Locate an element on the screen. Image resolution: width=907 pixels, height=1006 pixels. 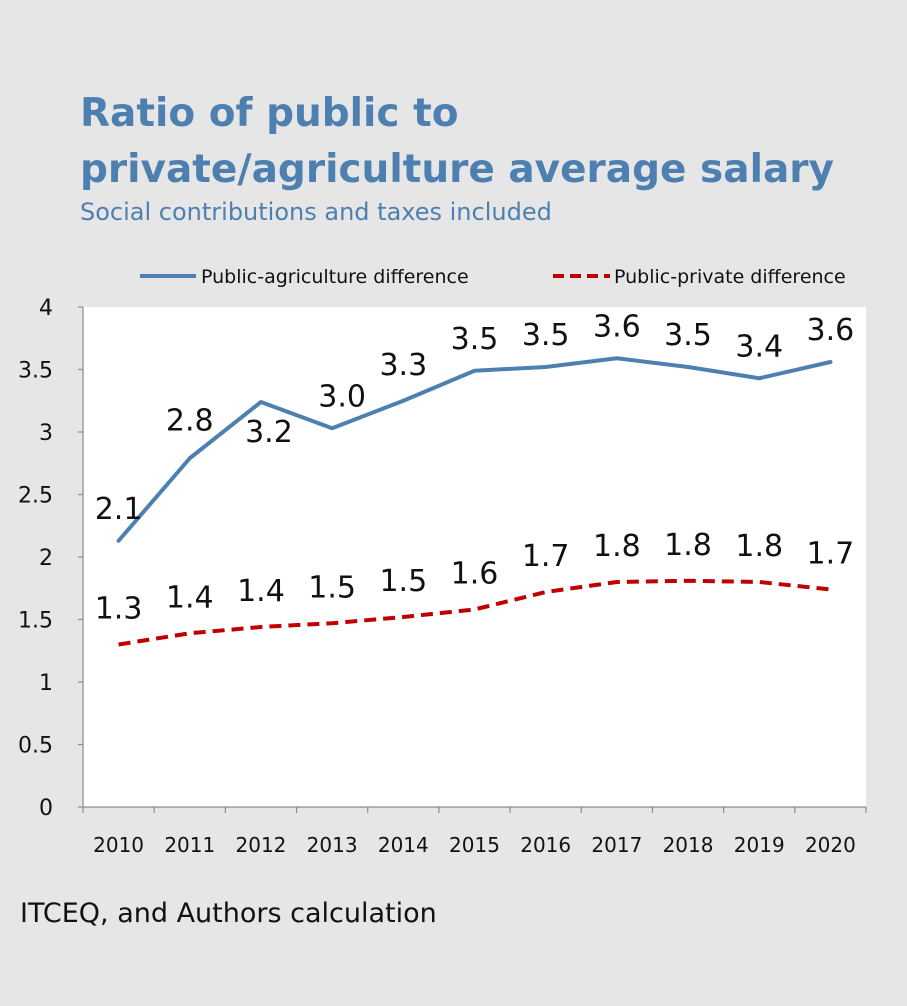
legend-label-1: Public-agriculture difference is located at coordinates (335, 277).